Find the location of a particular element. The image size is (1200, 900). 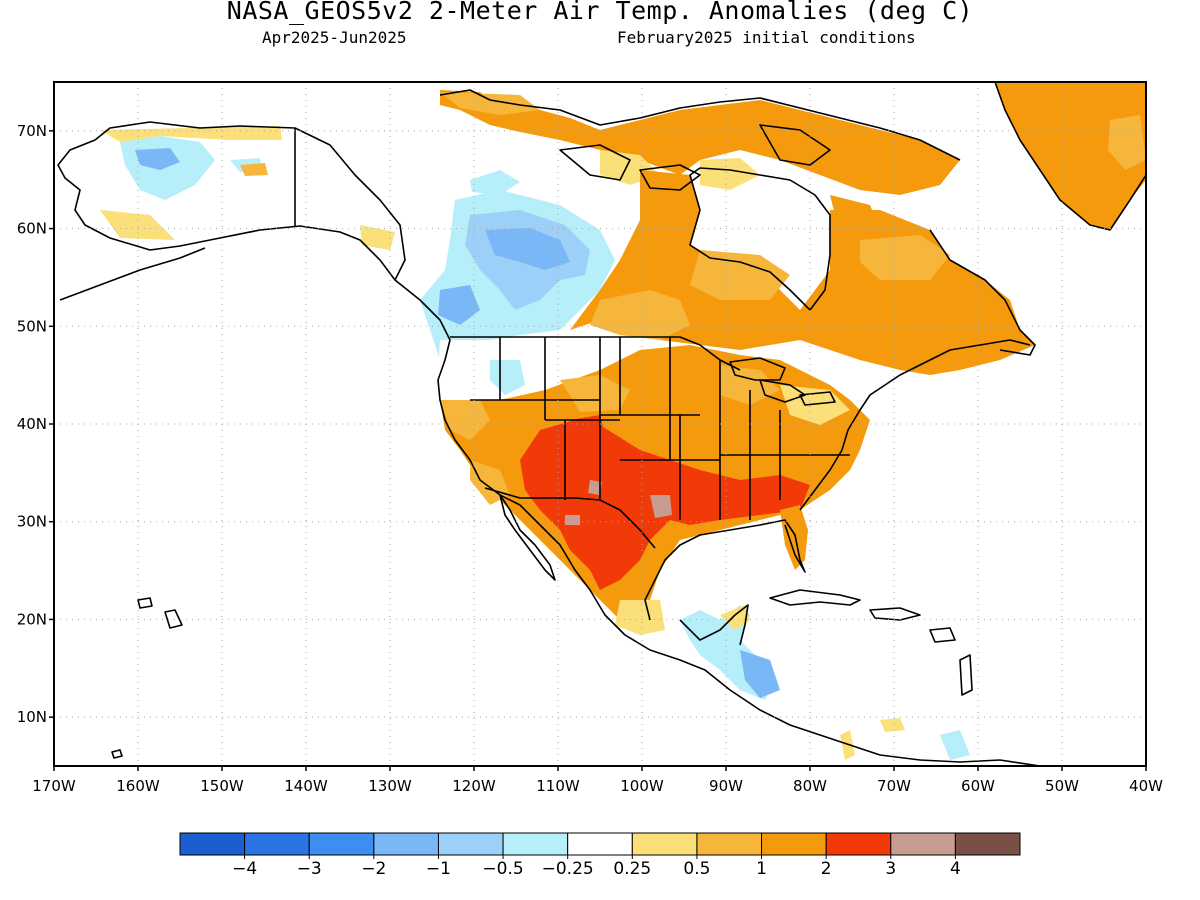

colorbar-label: 0.5 is located at coordinates (696, 869).